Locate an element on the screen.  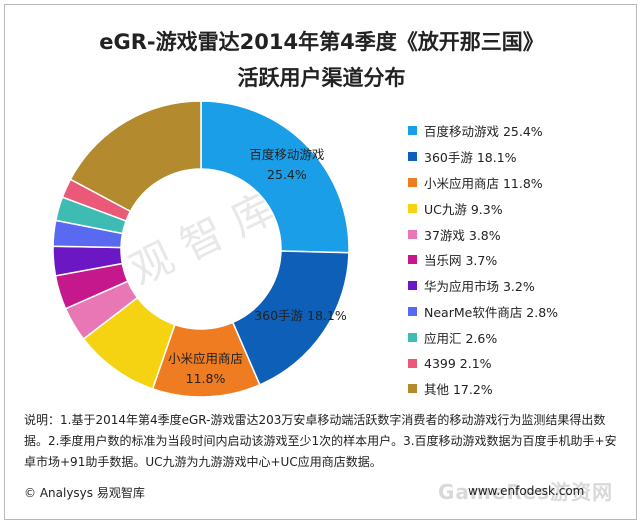
legend-item-9: 4399 2.1% is located at coordinates (518, 363).